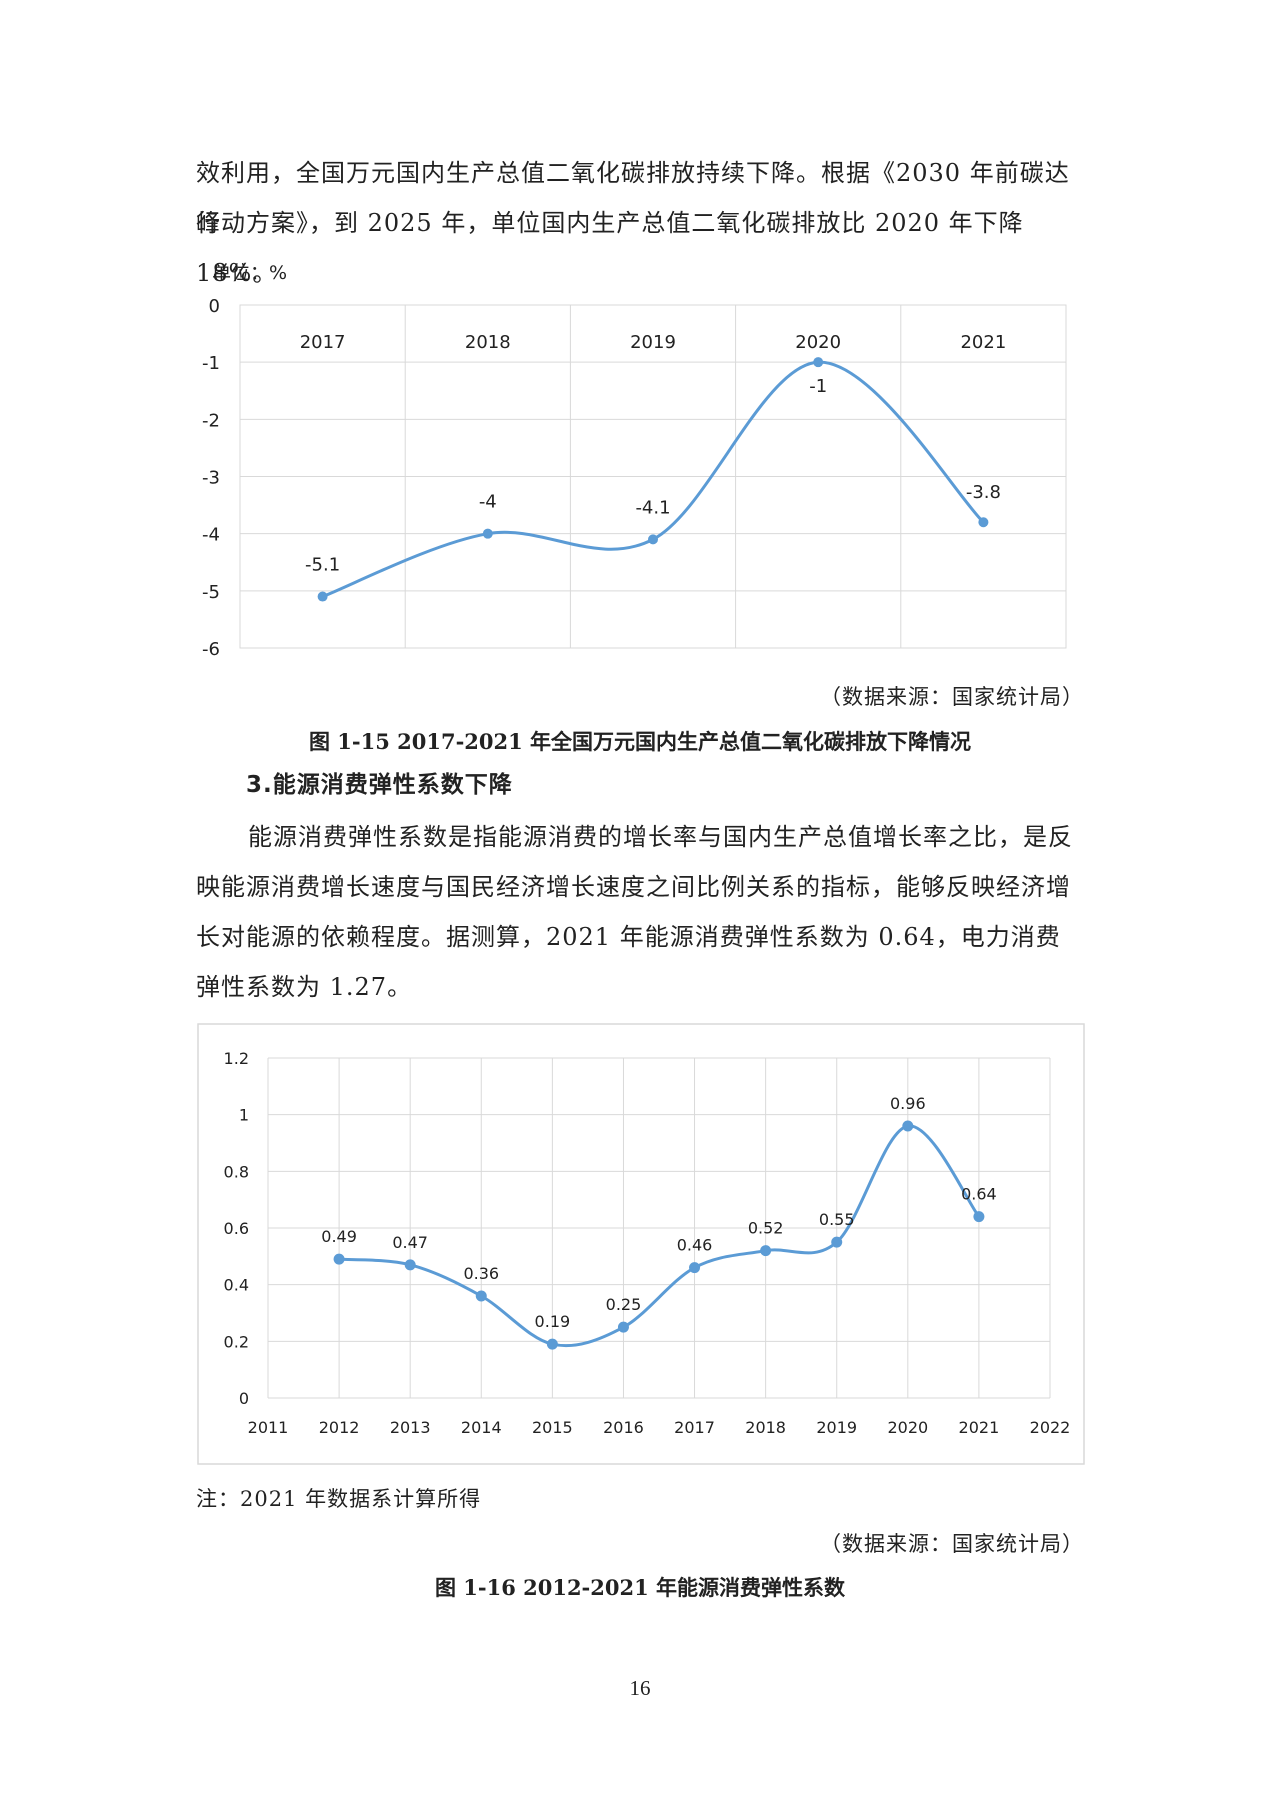  Describe the element at coordinates (211, 535) in the screenshot. I see `chart1-y-tick-label: -4` at that location.